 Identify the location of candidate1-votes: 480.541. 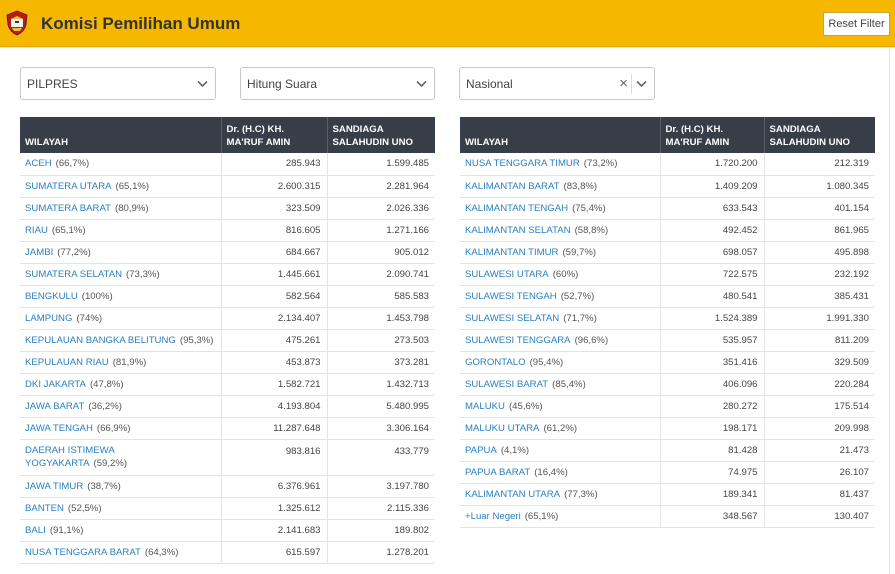
(711, 296).